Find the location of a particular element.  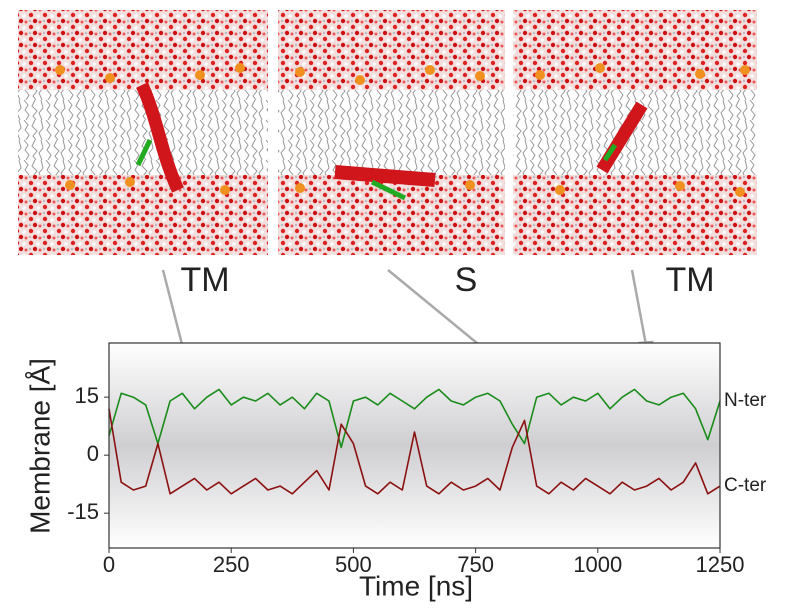

series-label: N-ter is located at coordinates (745, 400).